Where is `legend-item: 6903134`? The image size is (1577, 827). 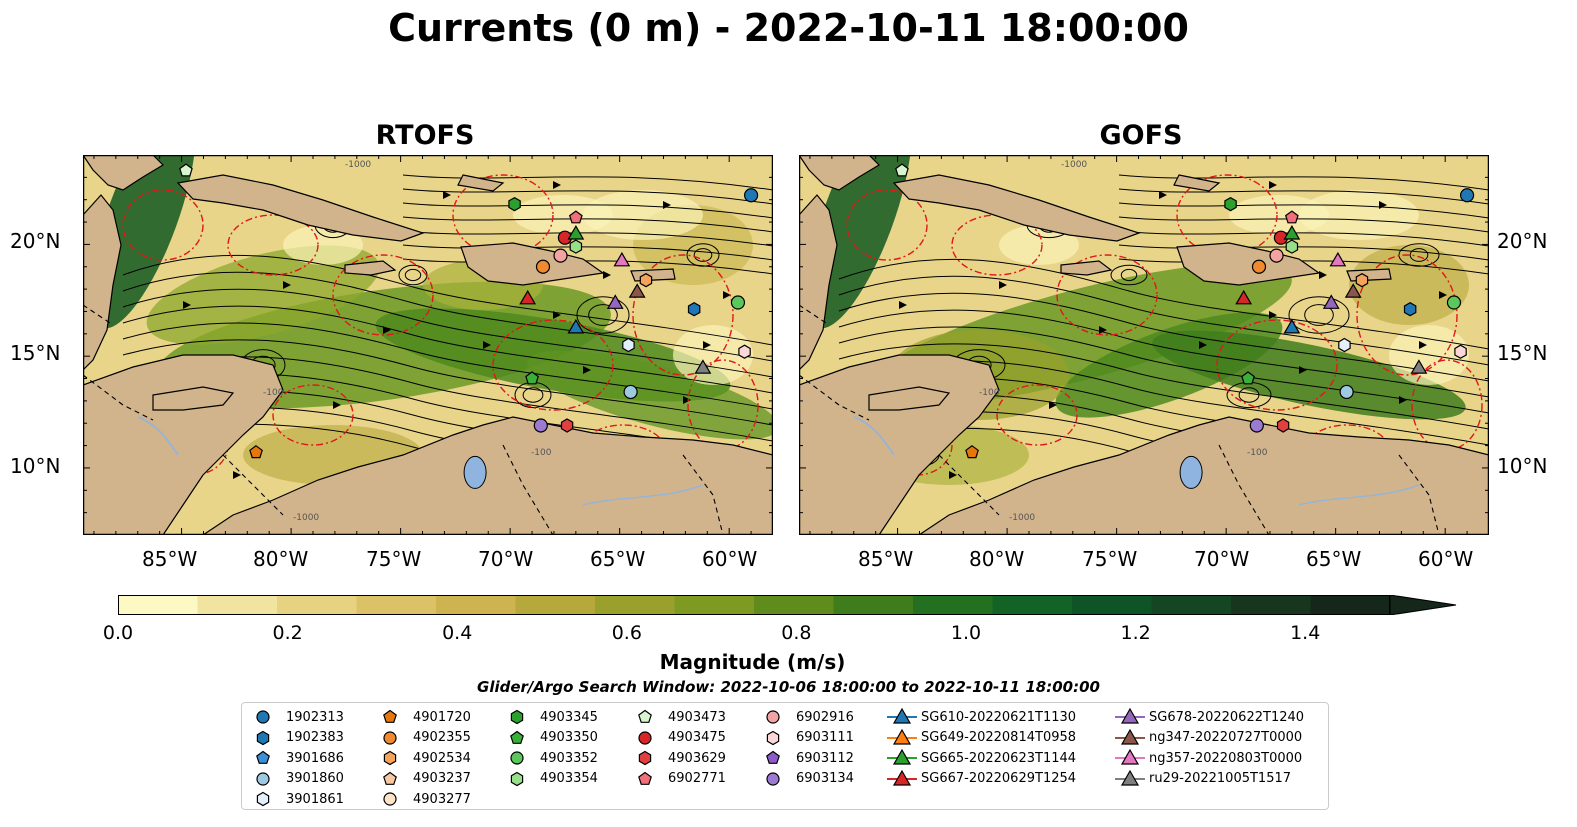
legend-item: 6903134 is located at coordinates (810, 779).